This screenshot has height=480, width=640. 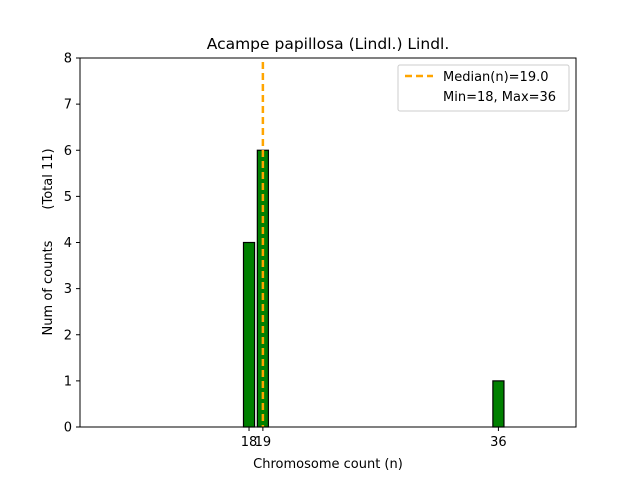 I want to click on y-tick-label: 3, so click(x=68, y=289).